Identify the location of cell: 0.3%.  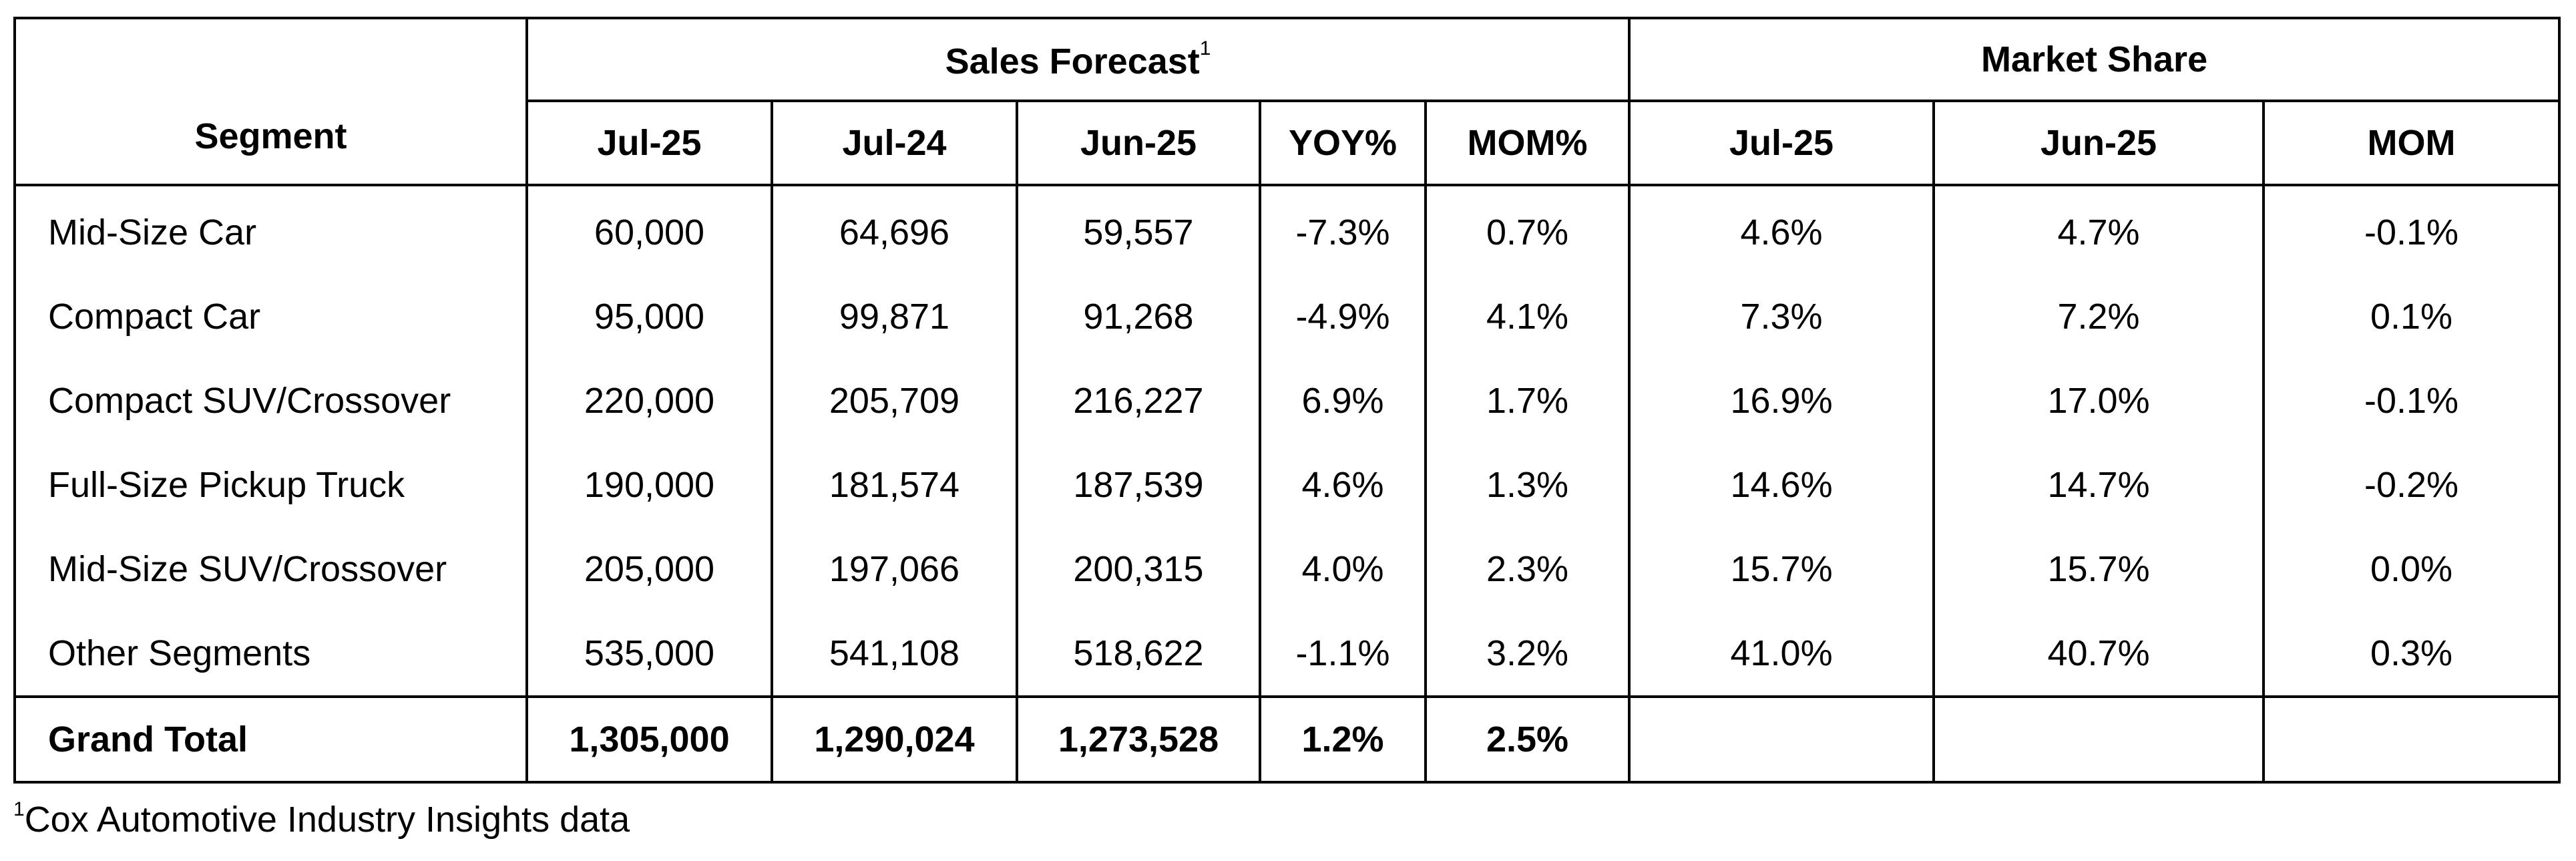
(2411, 654).